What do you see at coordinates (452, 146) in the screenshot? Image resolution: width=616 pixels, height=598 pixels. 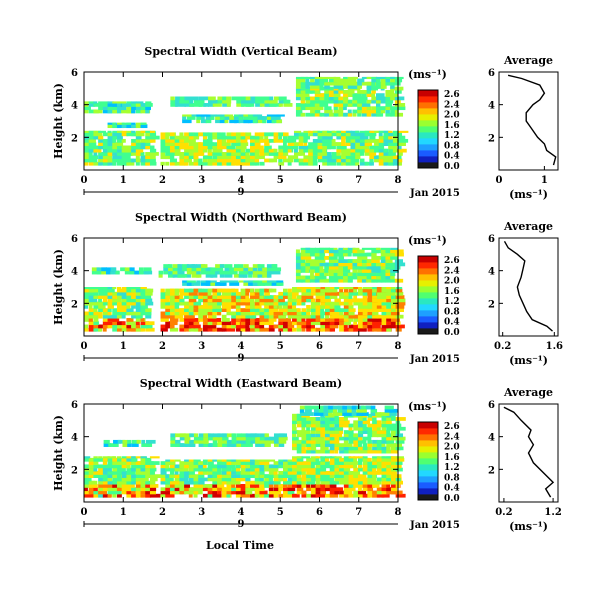 I see `colorbar-tick-label: 0.8` at bounding box center [452, 146].